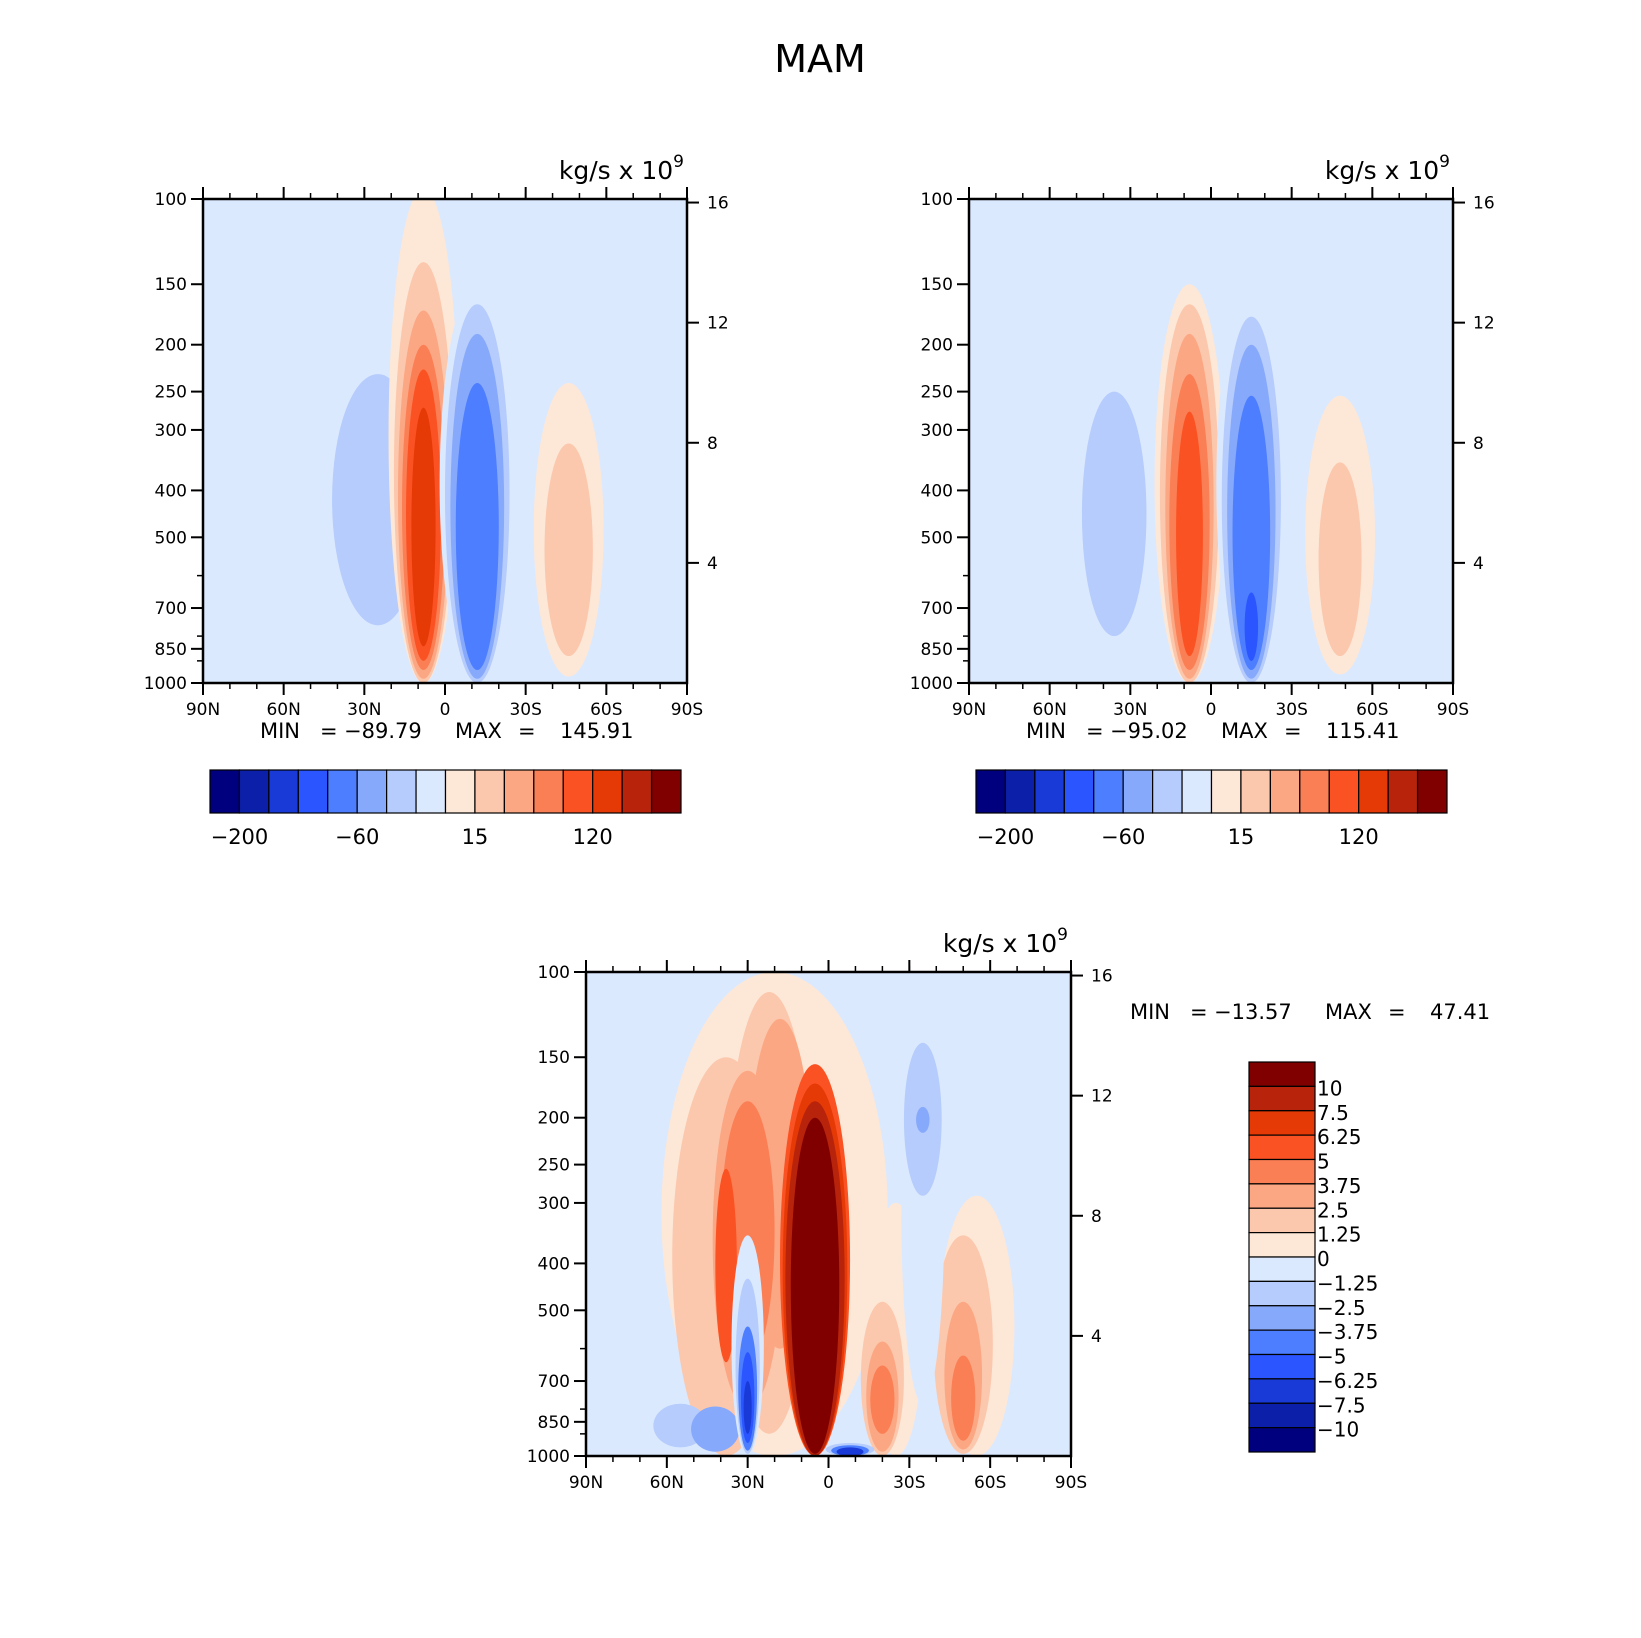 This screenshot has width=1641, height=1638. I want to click on colorbar-label: 3.75, so click(1339, 1186).